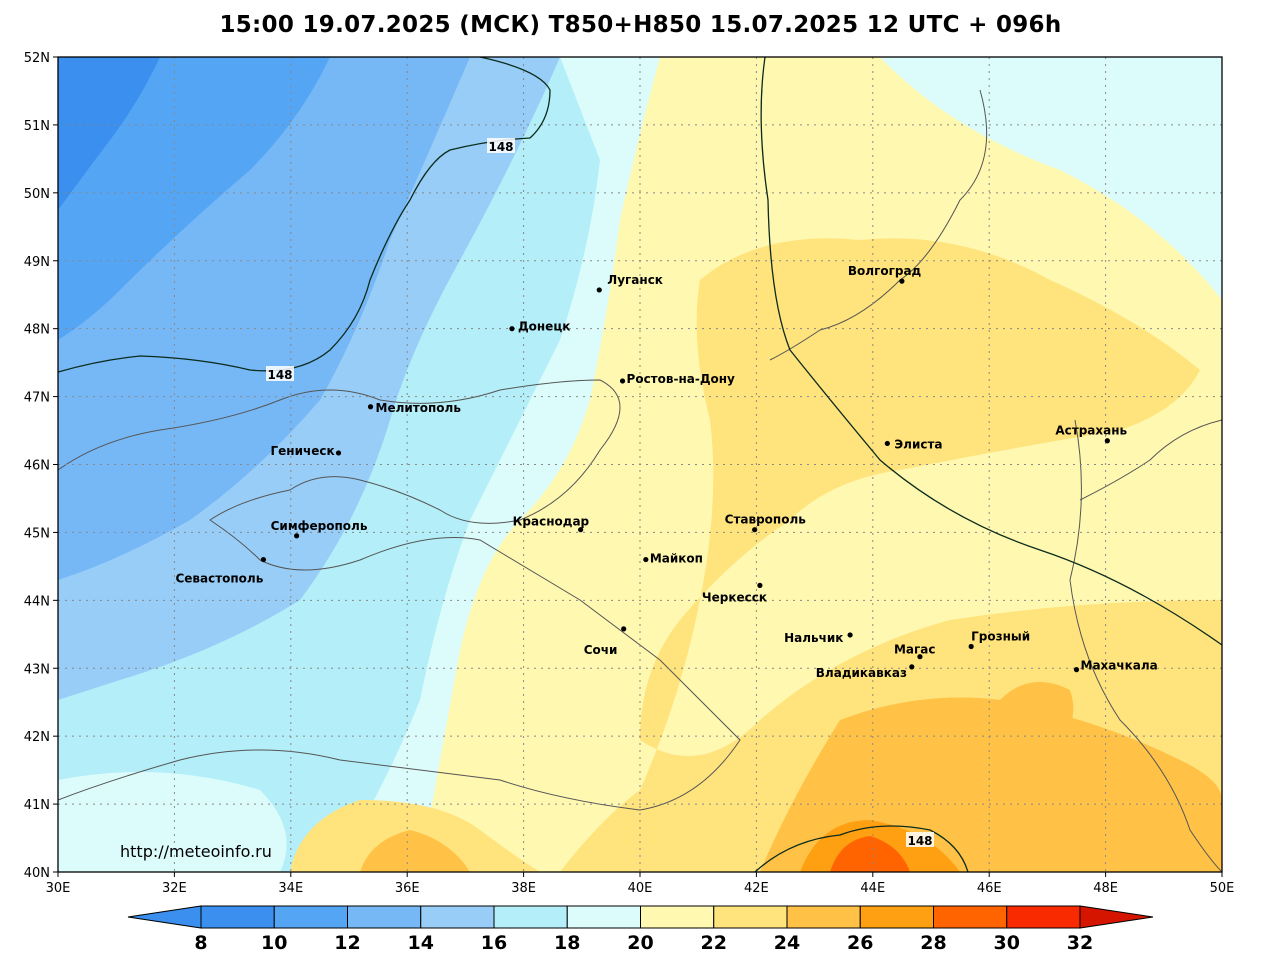  What do you see at coordinates (37, 262) in the screenshot?
I see `lat-tick-label: 49N` at bounding box center [37, 262].